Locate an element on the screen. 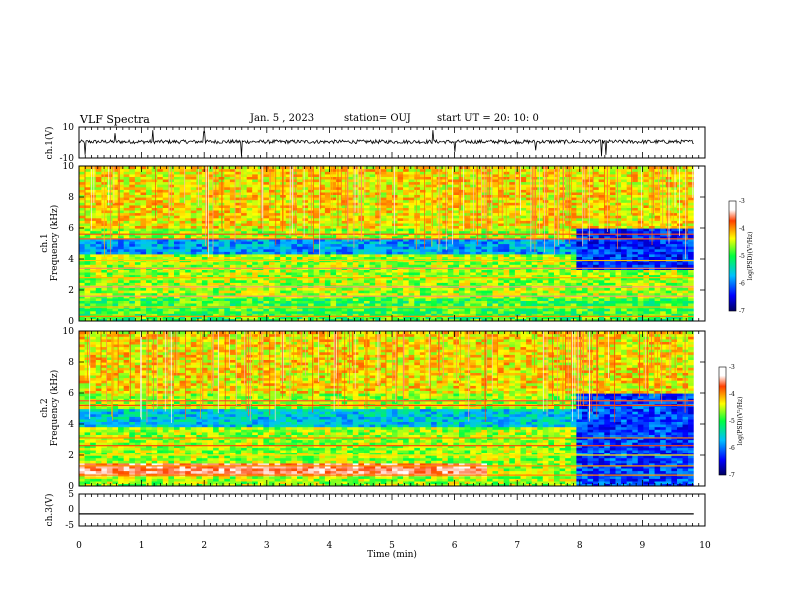 Image resolution: width=792 pixels, height=612 pixels. colorbar-tick-label: -6 is located at coordinates (742, 284).